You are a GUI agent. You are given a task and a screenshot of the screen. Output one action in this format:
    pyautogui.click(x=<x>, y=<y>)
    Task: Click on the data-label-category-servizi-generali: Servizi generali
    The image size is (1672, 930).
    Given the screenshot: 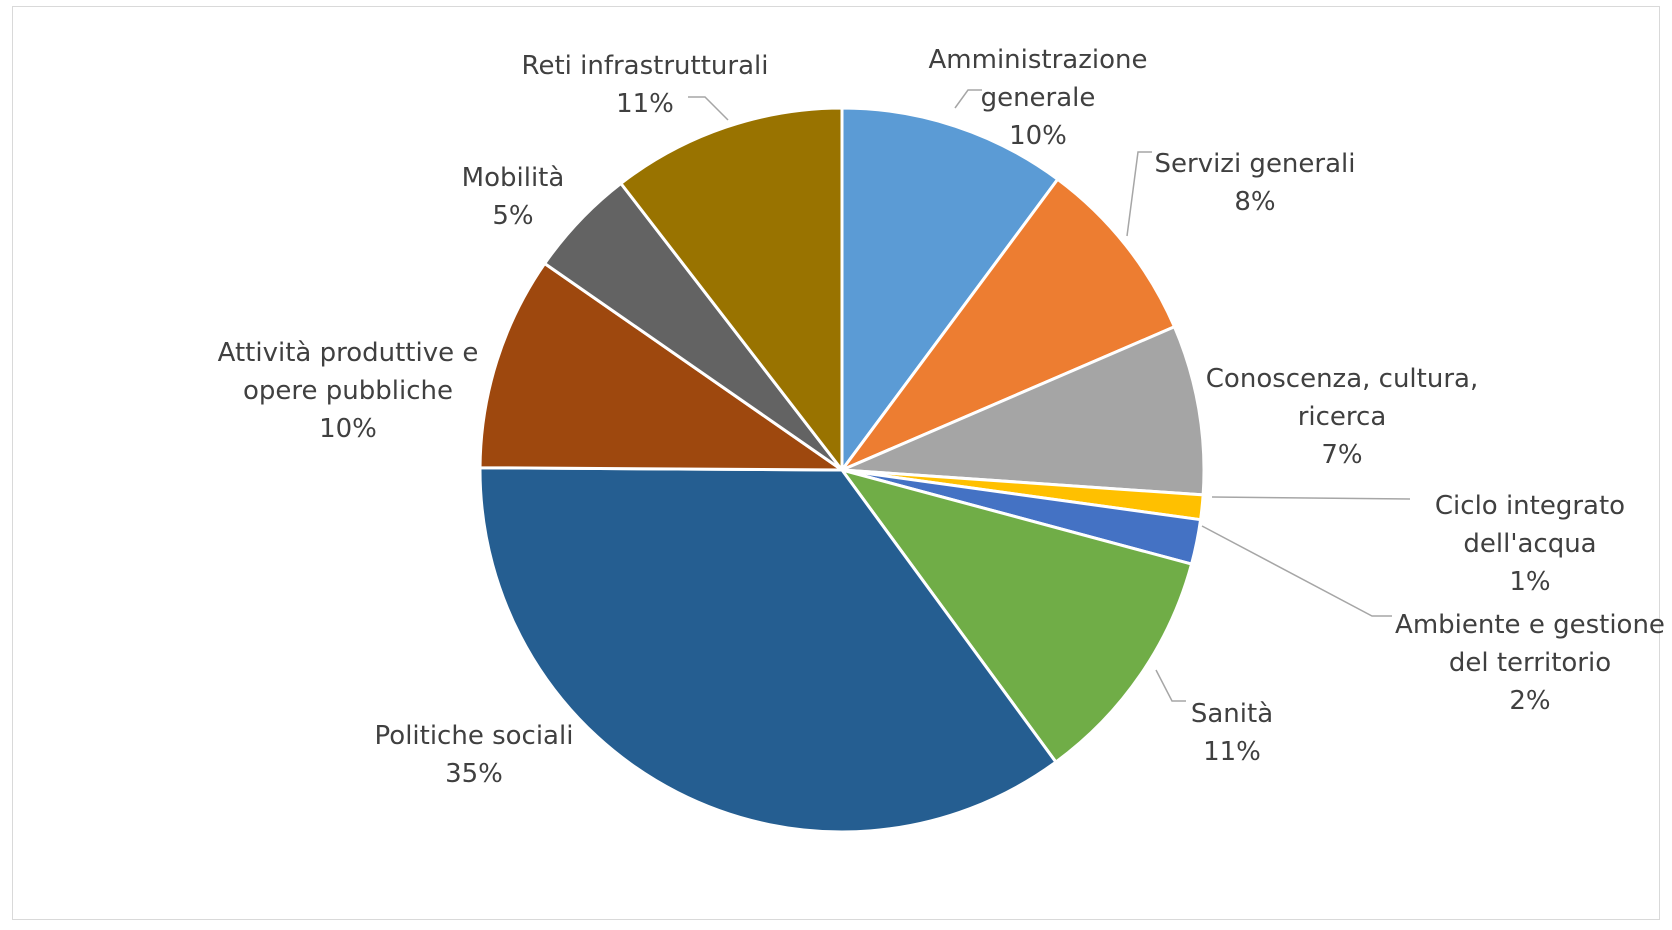 What is the action you would take?
    pyautogui.click(x=1255, y=164)
    